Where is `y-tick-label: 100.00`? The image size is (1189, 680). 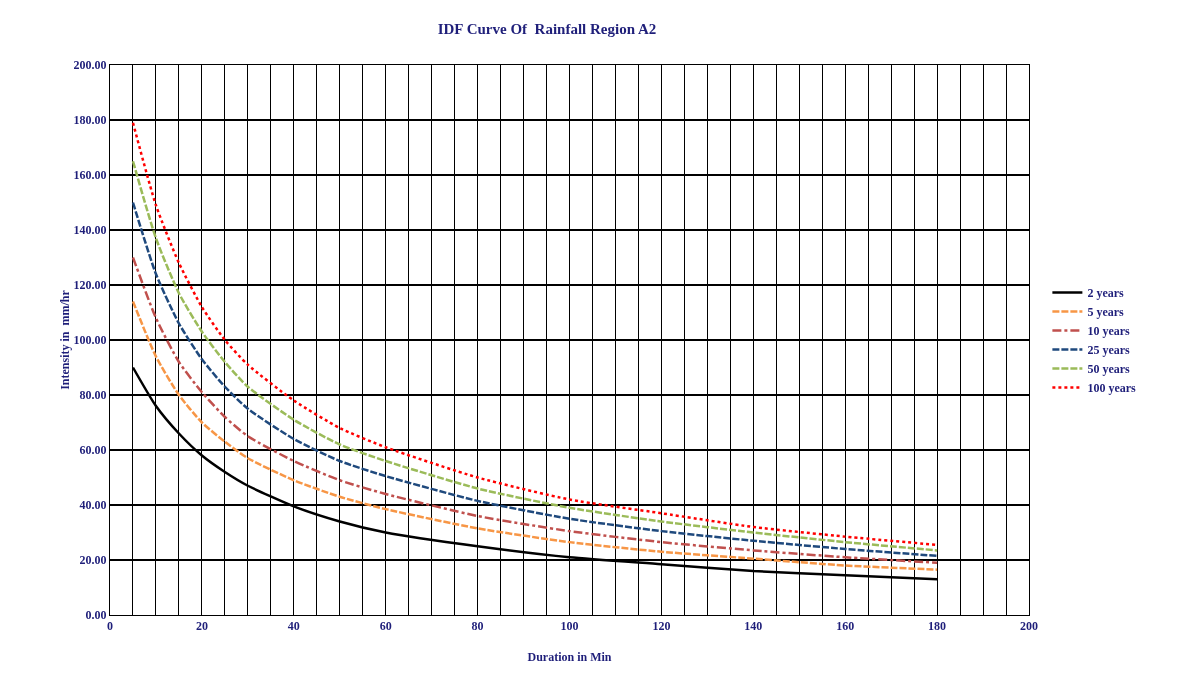
y-tick-label: 100.00 is located at coordinates (90, 340).